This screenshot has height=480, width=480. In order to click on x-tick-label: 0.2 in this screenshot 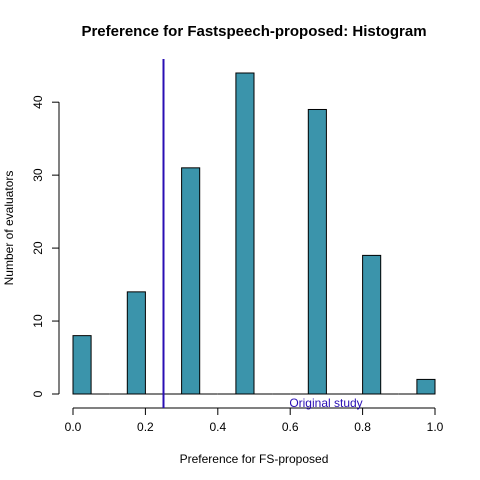, I will do `click(145, 427)`.